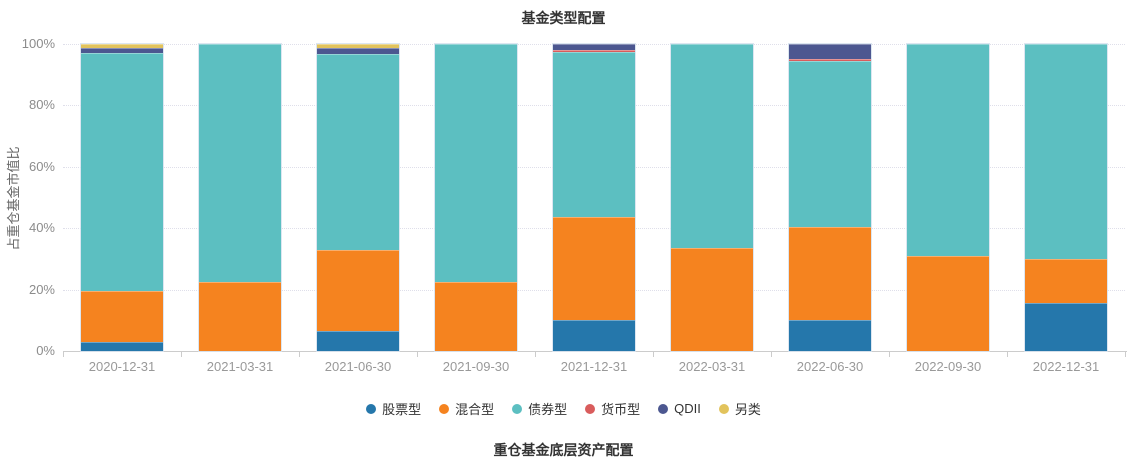 The image size is (1127, 462). Describe the element at coordinates (41, 289) in the screenshot. I see `y-tick-label-20: 20%` at that location.